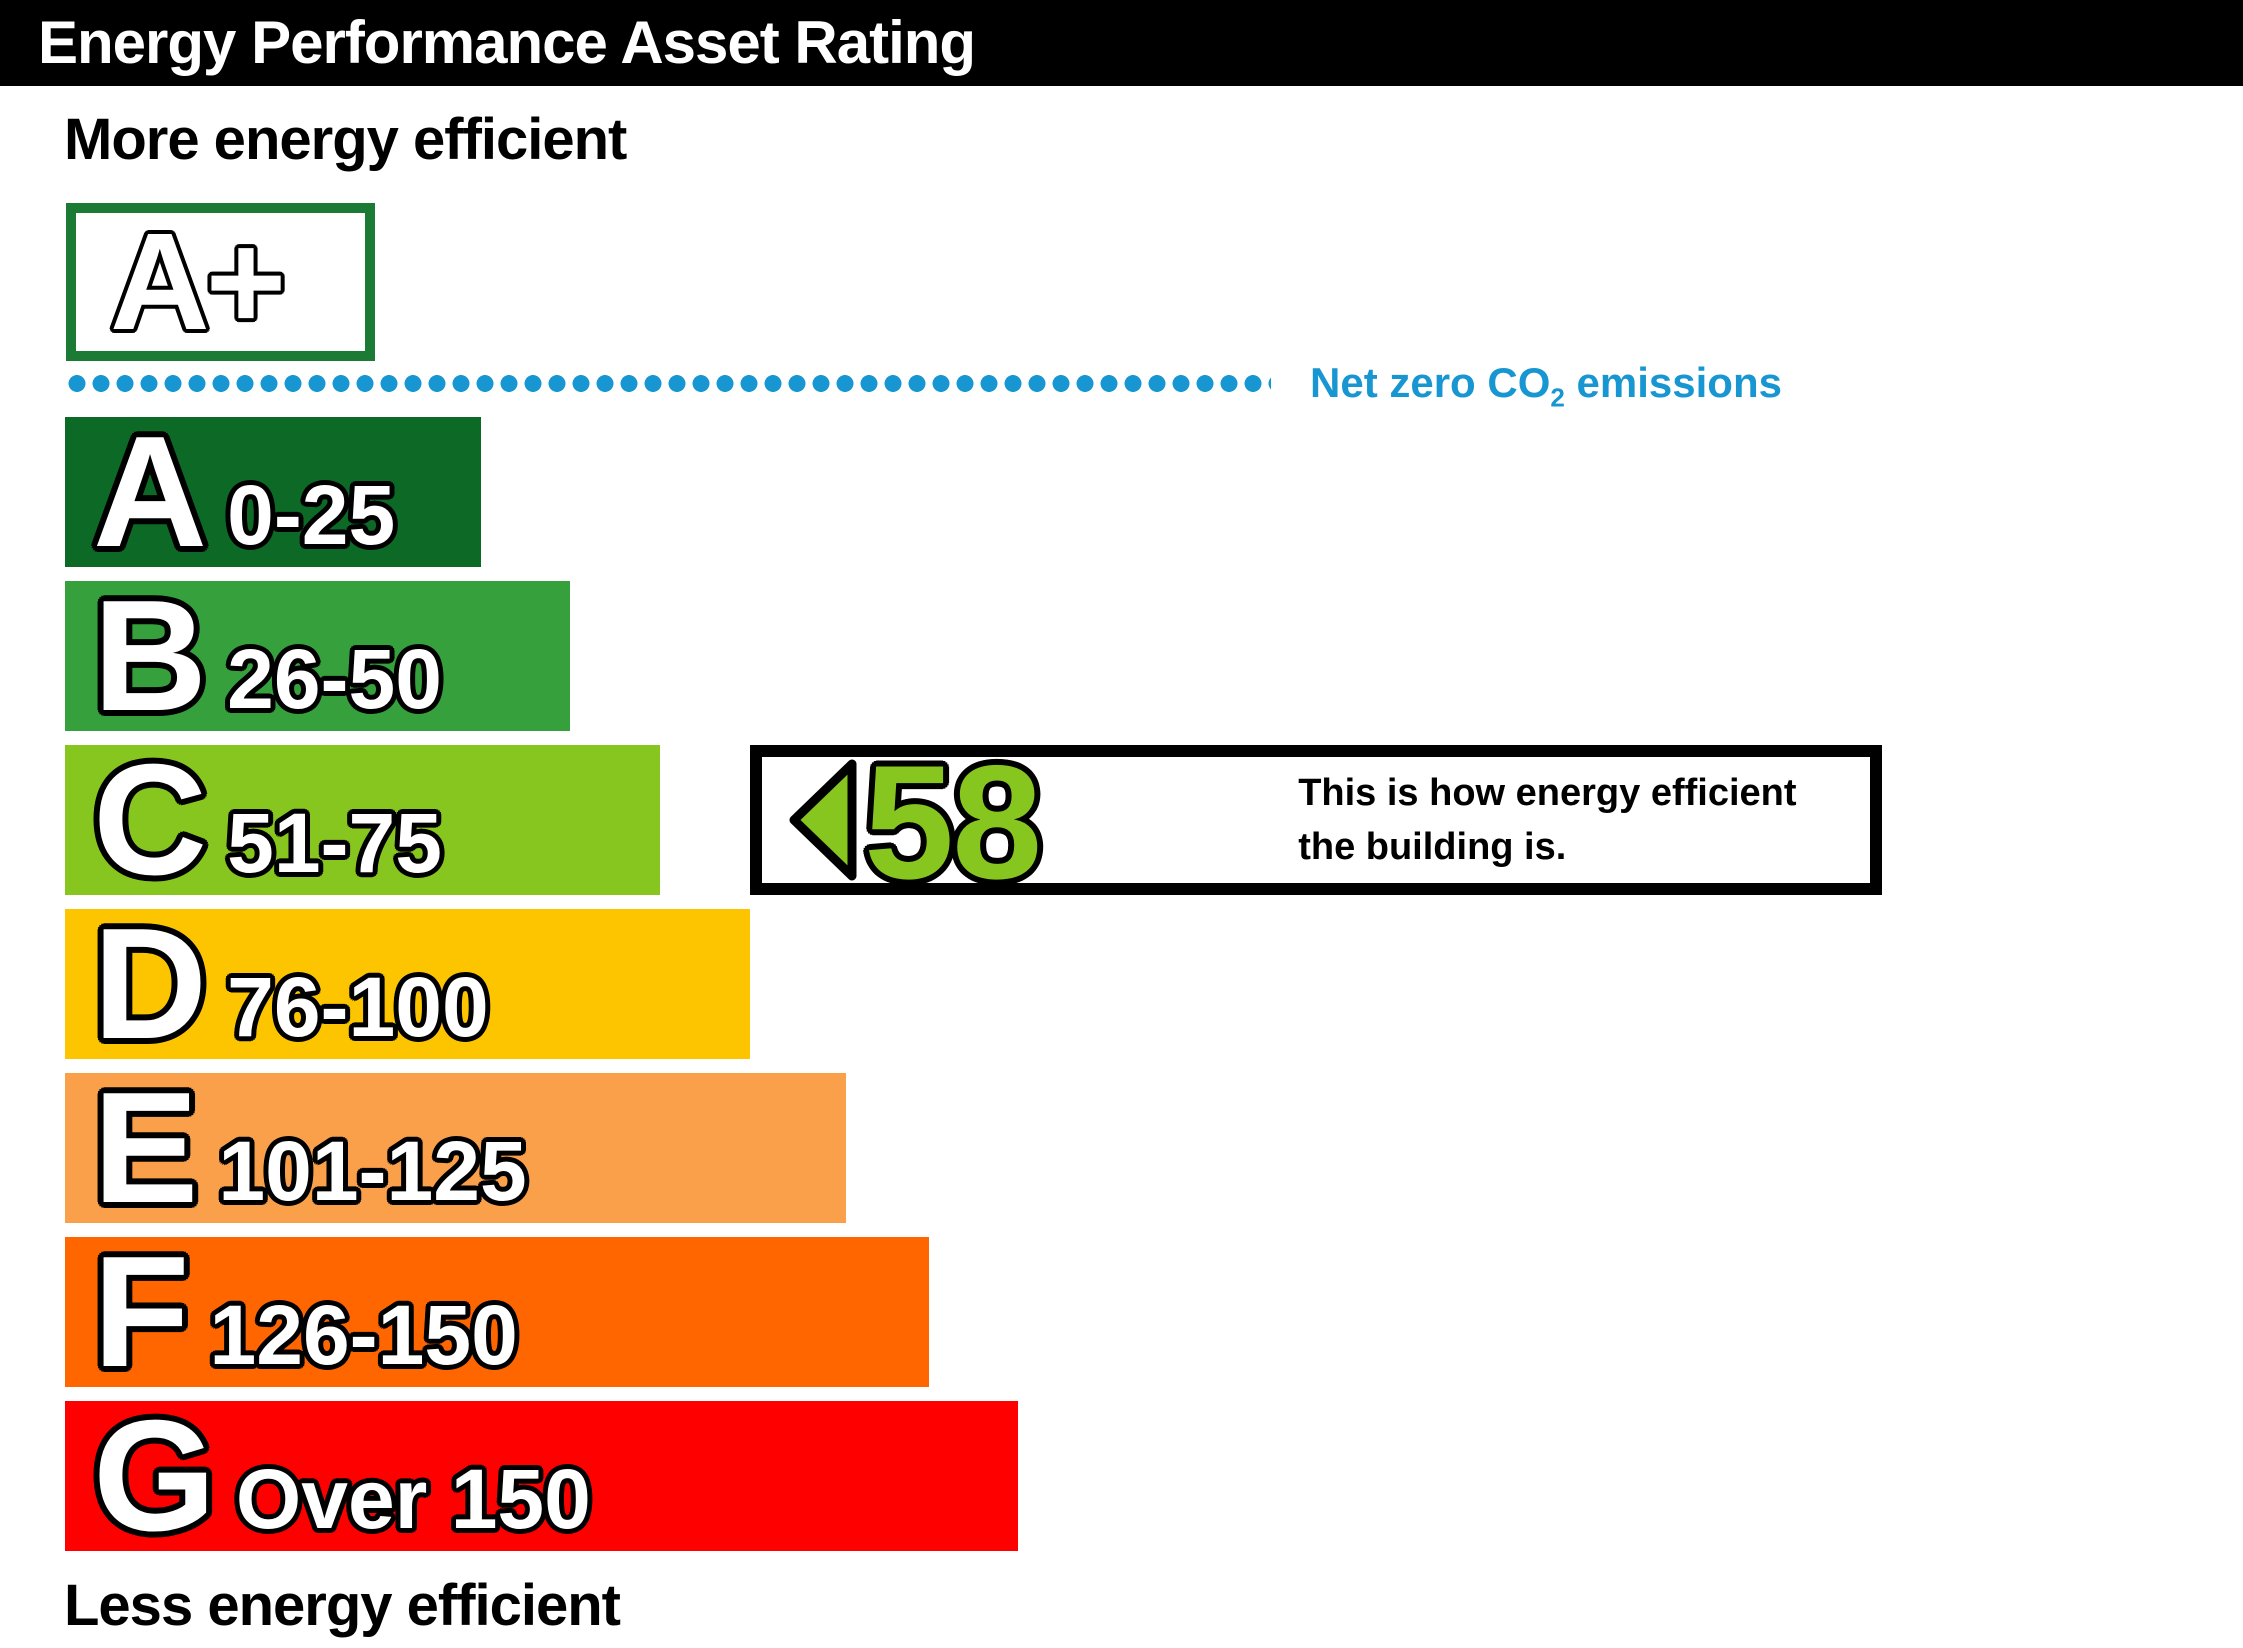  I want to click on band-d-letter: D, so click(150, 984).